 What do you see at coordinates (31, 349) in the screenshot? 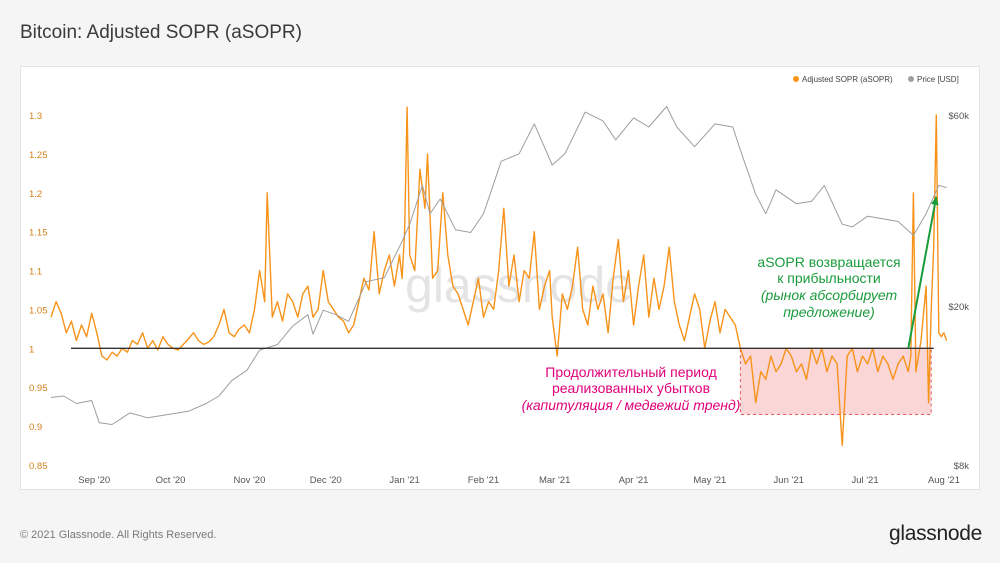
I see `y-left-tick-label: 1` at bounding box center [31, 349].